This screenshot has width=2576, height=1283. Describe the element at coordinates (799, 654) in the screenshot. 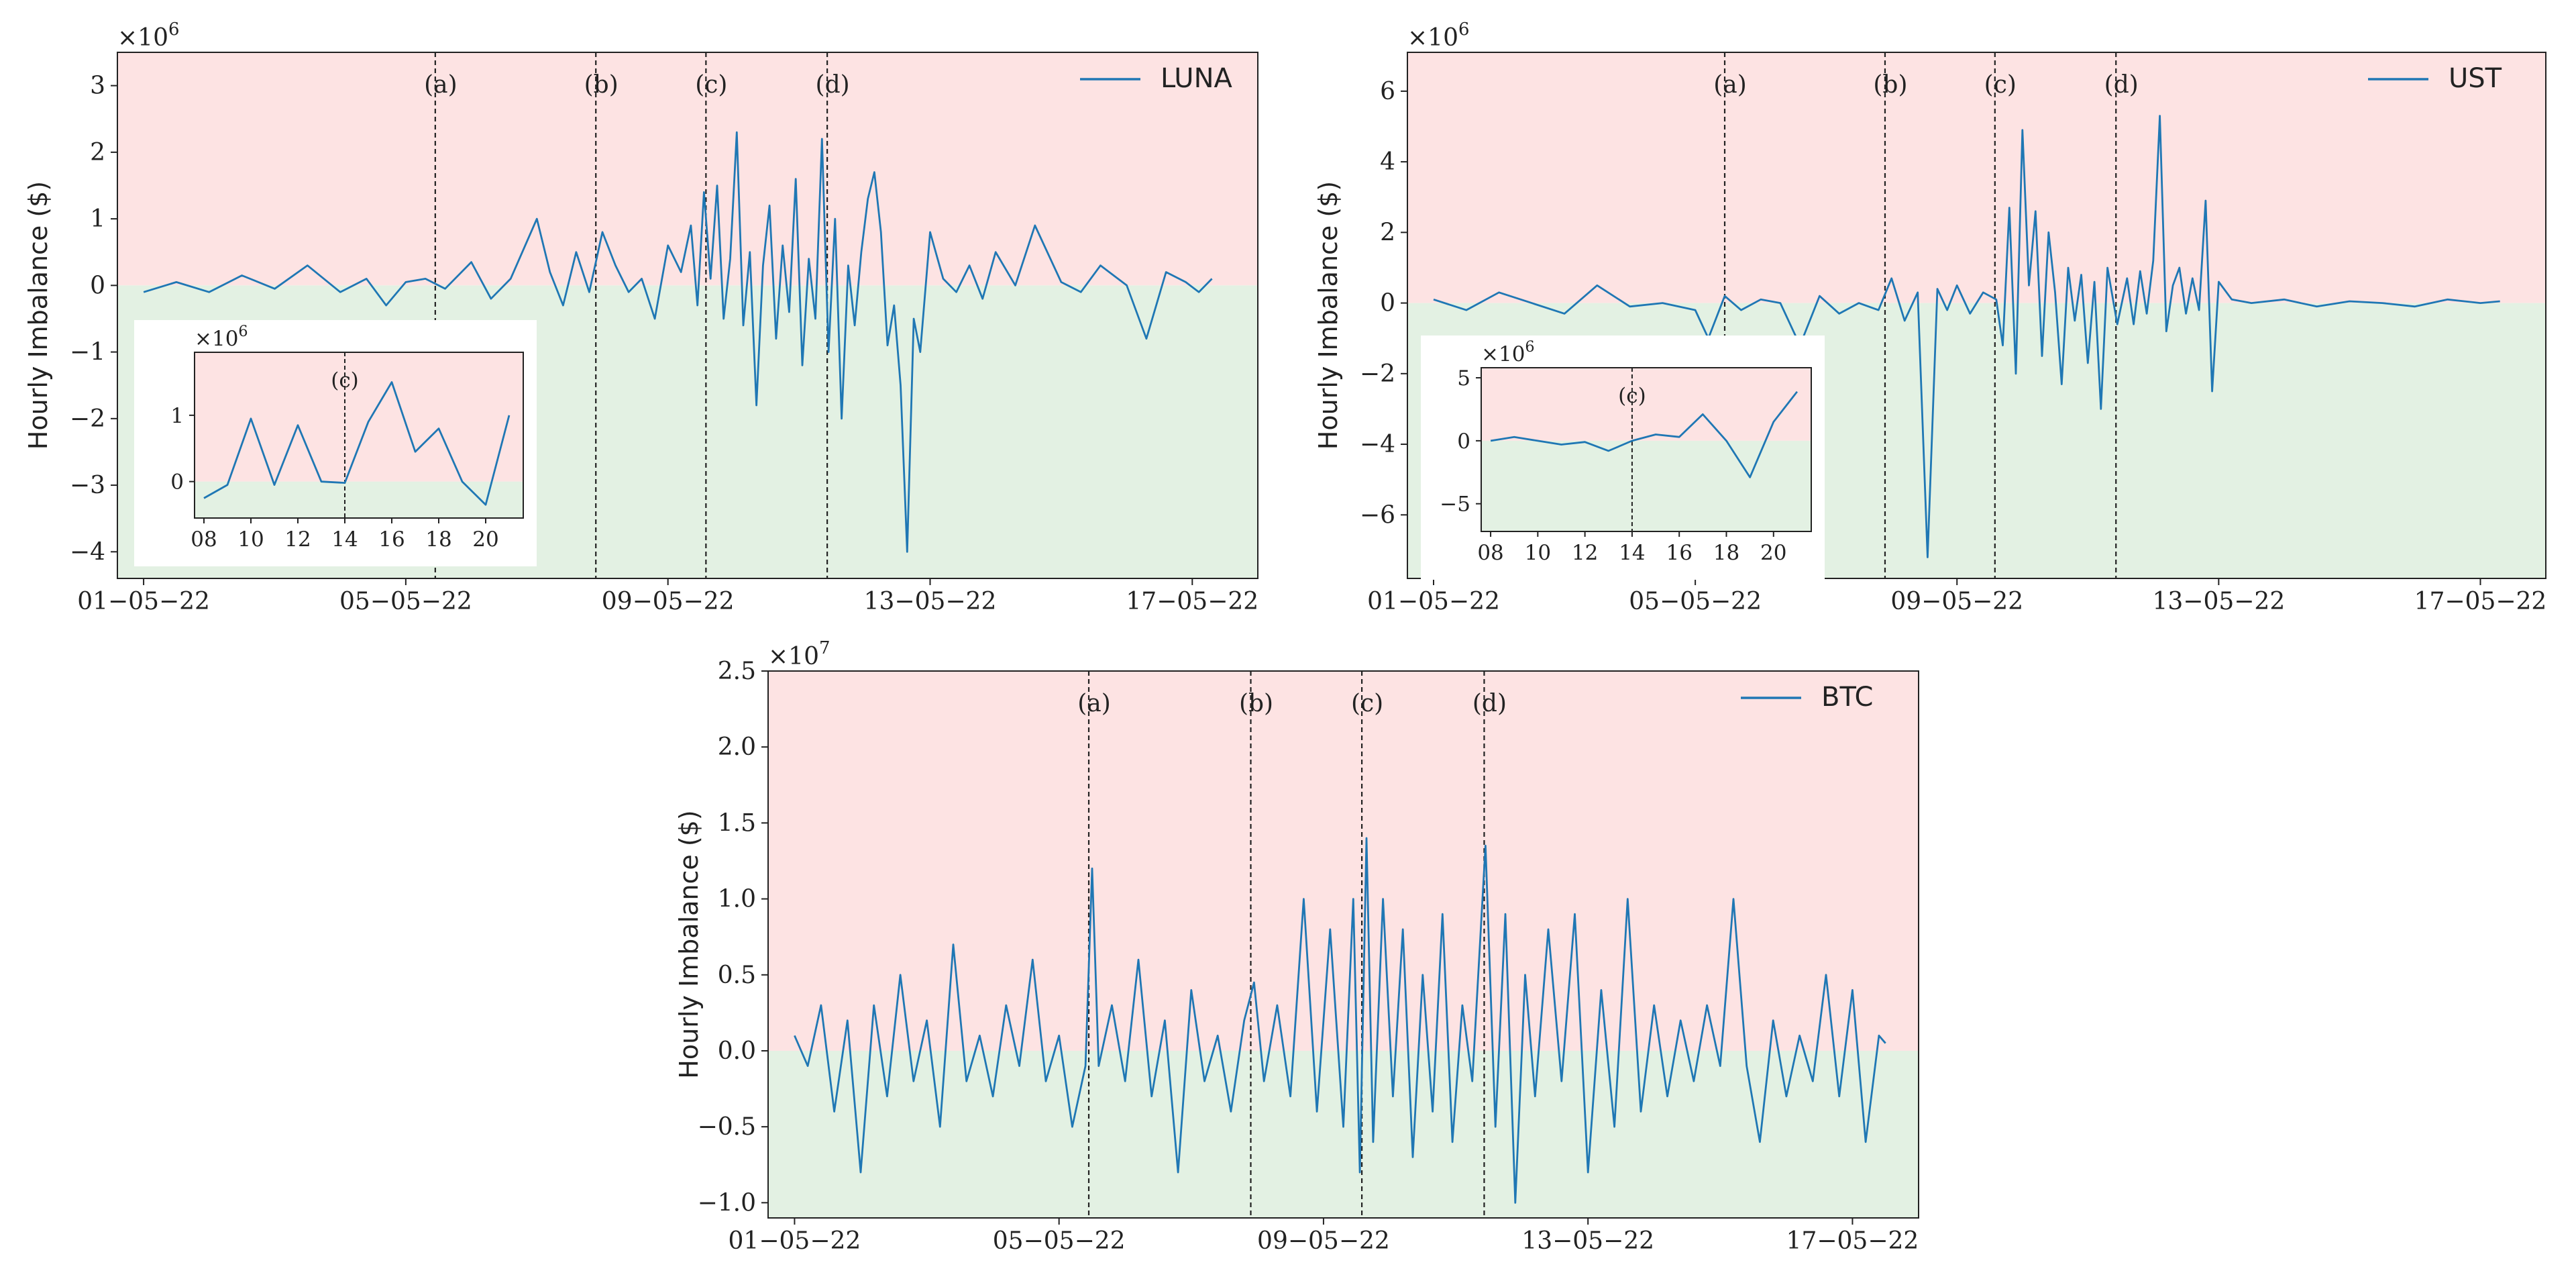

I see `y-multiplier: ×10⁷` at that location.